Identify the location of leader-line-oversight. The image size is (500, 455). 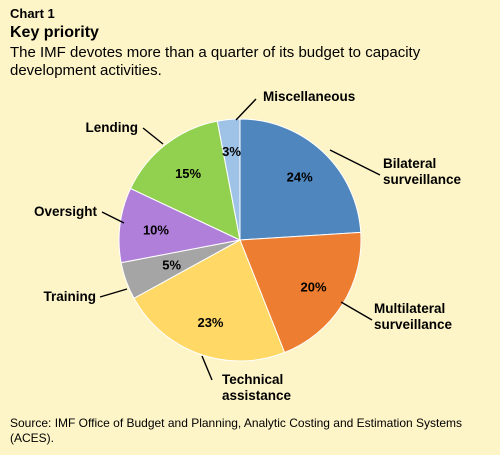
(113, 217).